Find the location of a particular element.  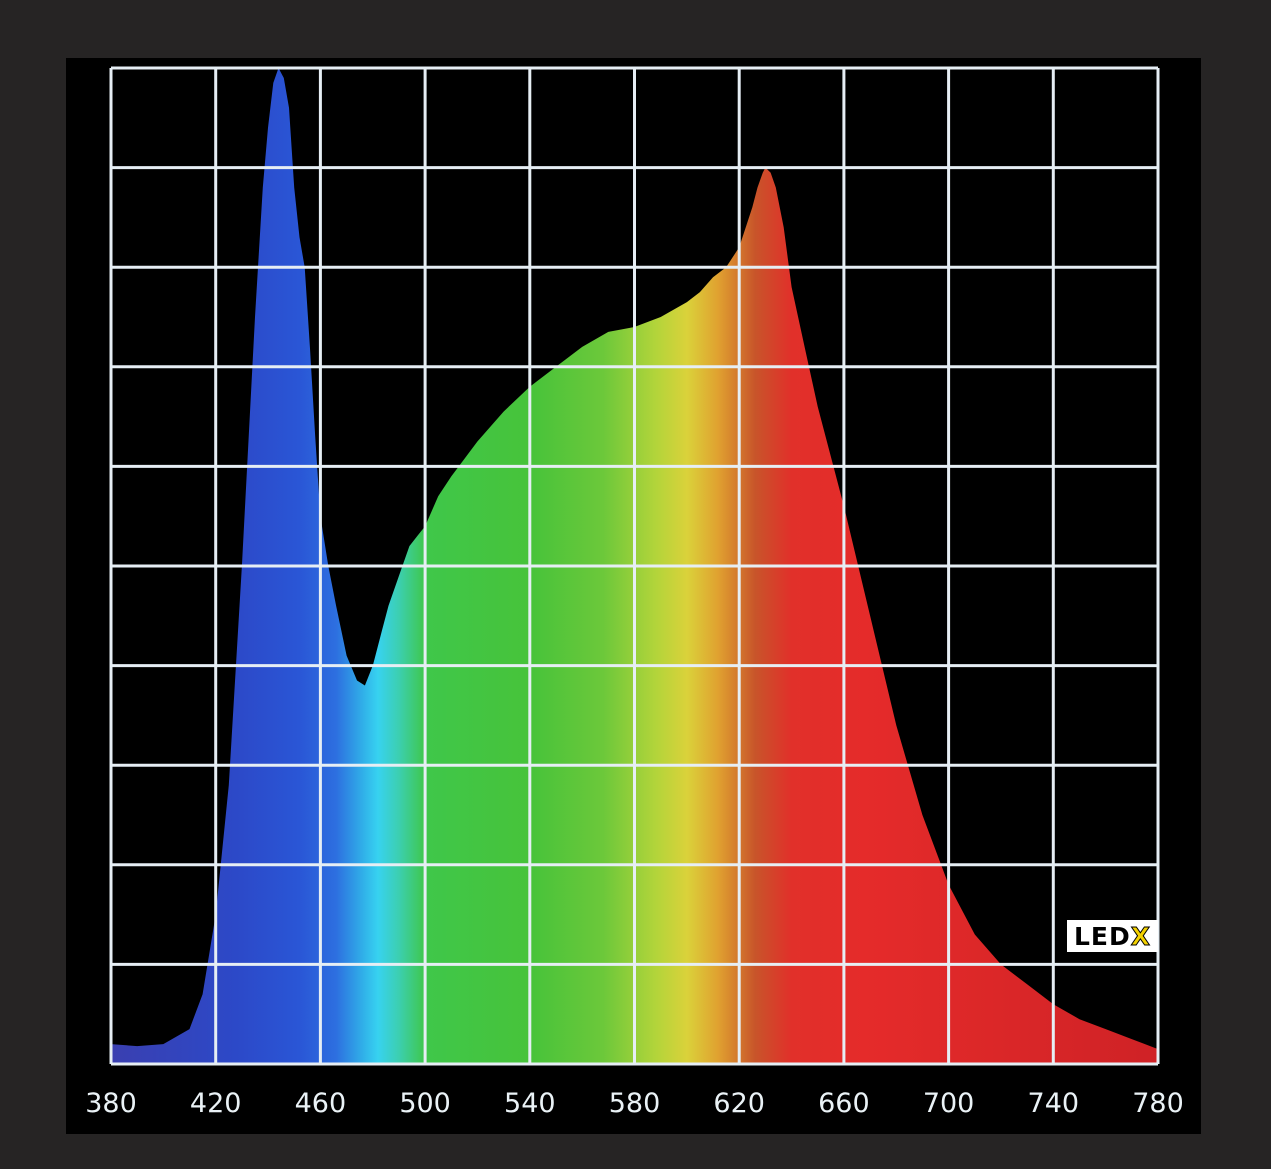

x-tick-label: 780 is located at coordinates (1158, 1103).